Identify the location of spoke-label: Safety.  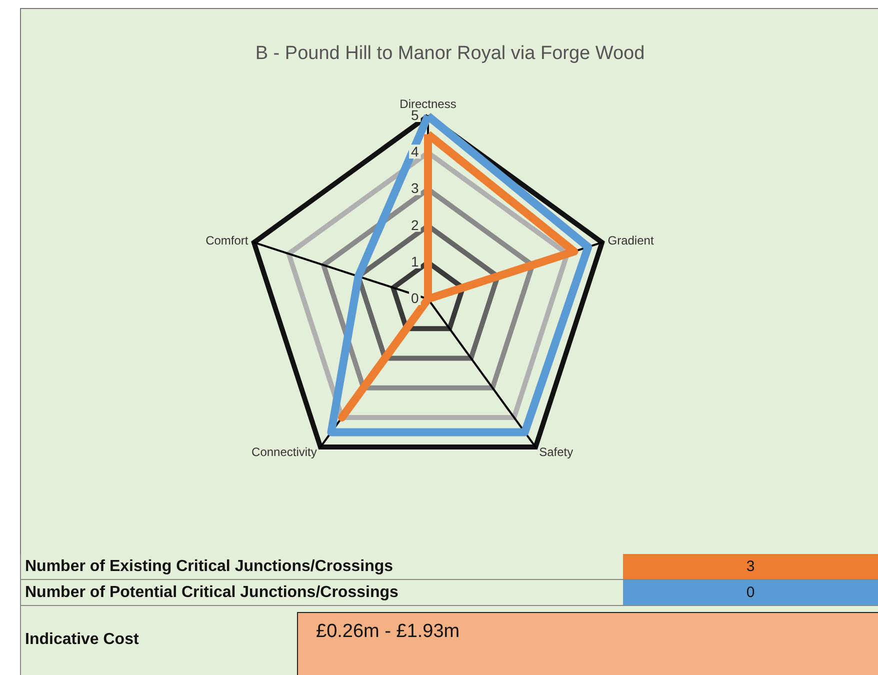
(556, 451).